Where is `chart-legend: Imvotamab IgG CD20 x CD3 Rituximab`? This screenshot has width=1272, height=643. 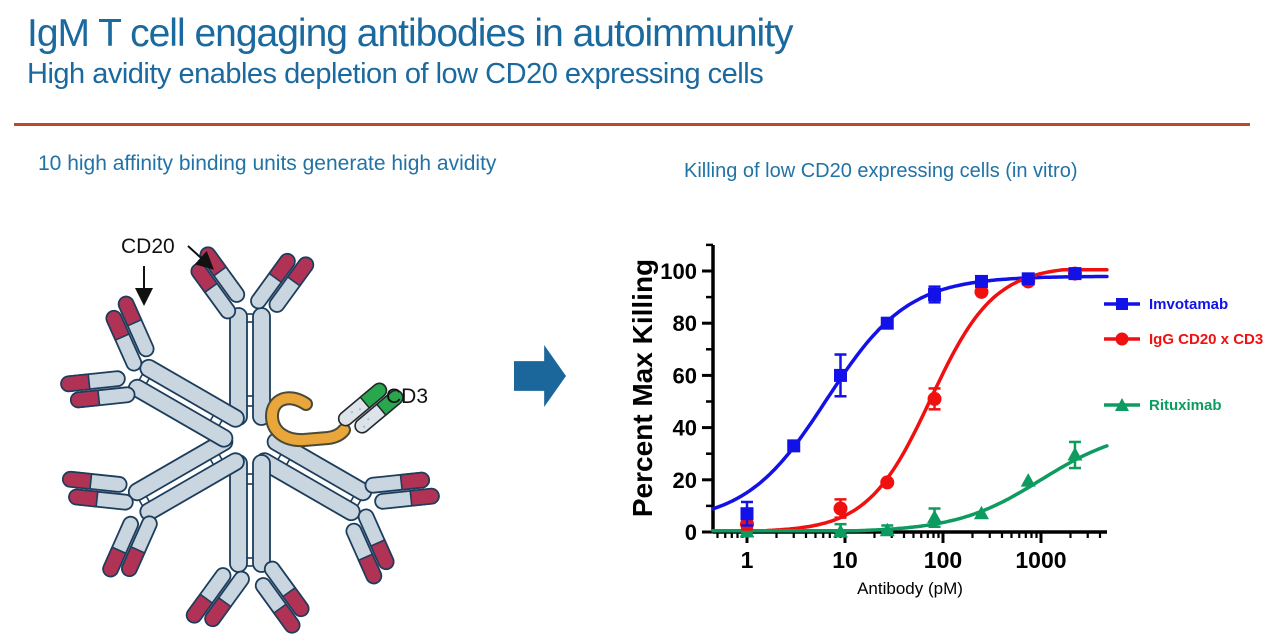
chart-legend: Imvotamab IgG CD20 x CD3 Rituximab is located at coordinates (1187, 220).